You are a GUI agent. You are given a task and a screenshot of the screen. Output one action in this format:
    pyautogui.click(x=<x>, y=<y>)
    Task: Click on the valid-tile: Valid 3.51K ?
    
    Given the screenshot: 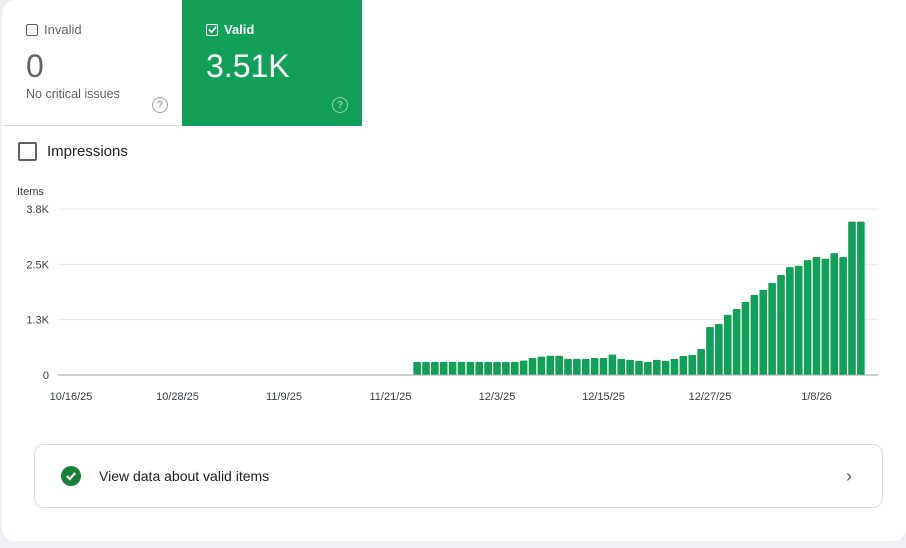 What is the action you would take?
    pyautogui.click(x=272, y=63)
    